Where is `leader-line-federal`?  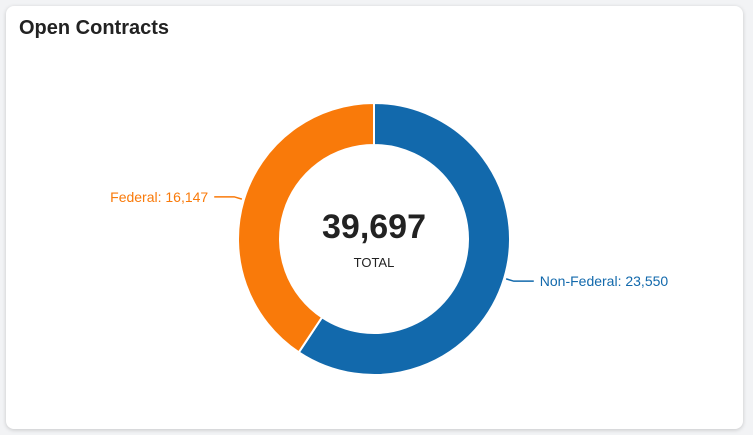 leader-line-federal is located at coordinates (228, 198).